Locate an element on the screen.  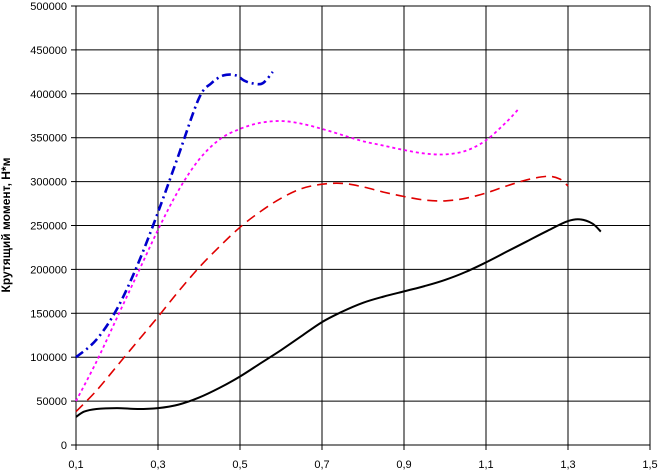
y-tick-label: 300000 is located at coordinates (48, 183).